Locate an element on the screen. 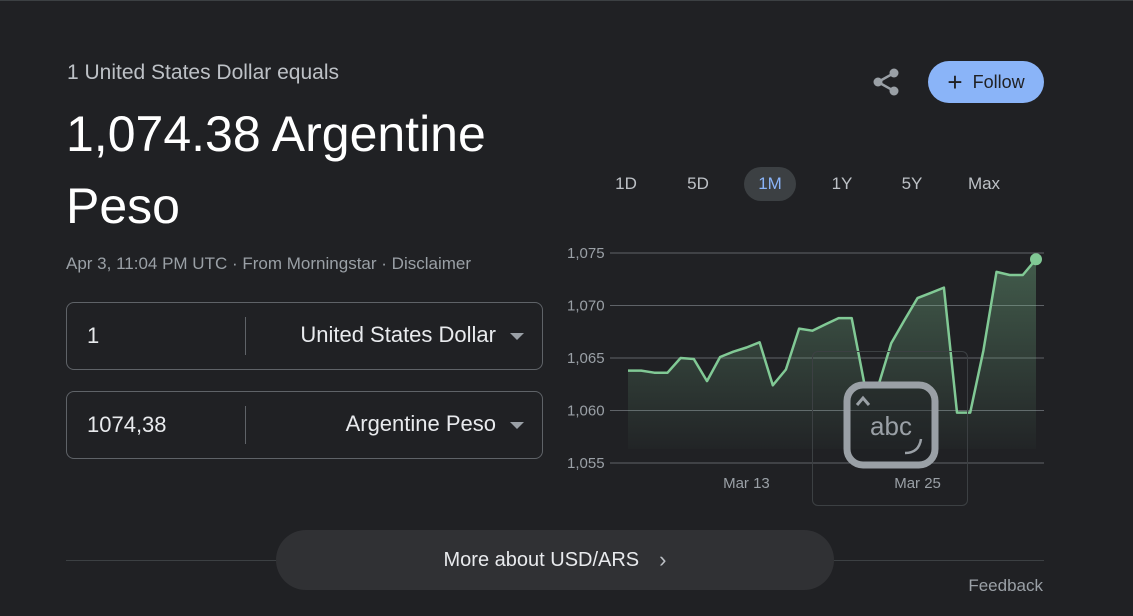 The height and width of the screenshot is (616, 1133). y-tick-label: 1,060 is located at coordinates (586, 411).